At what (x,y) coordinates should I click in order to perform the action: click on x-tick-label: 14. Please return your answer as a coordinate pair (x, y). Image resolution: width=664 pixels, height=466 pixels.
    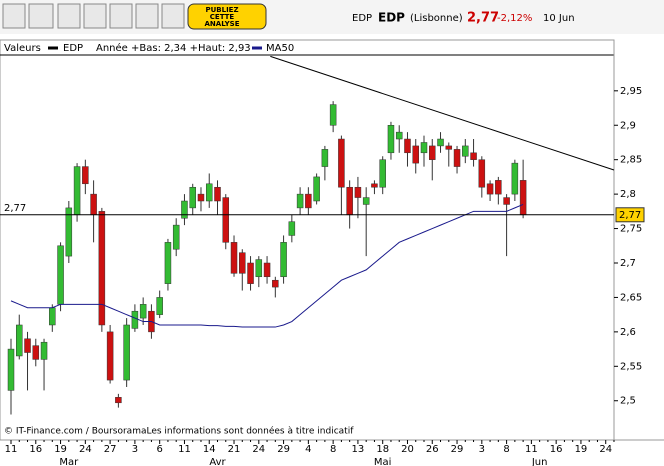
    Looking at the image, I should click on (209, 449).